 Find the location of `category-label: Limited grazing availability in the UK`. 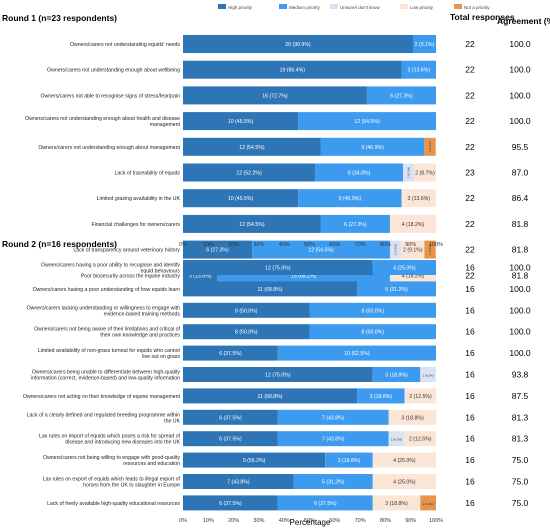

category-label: Limited grazing availability in the UK is located at coordinates (139, 199).